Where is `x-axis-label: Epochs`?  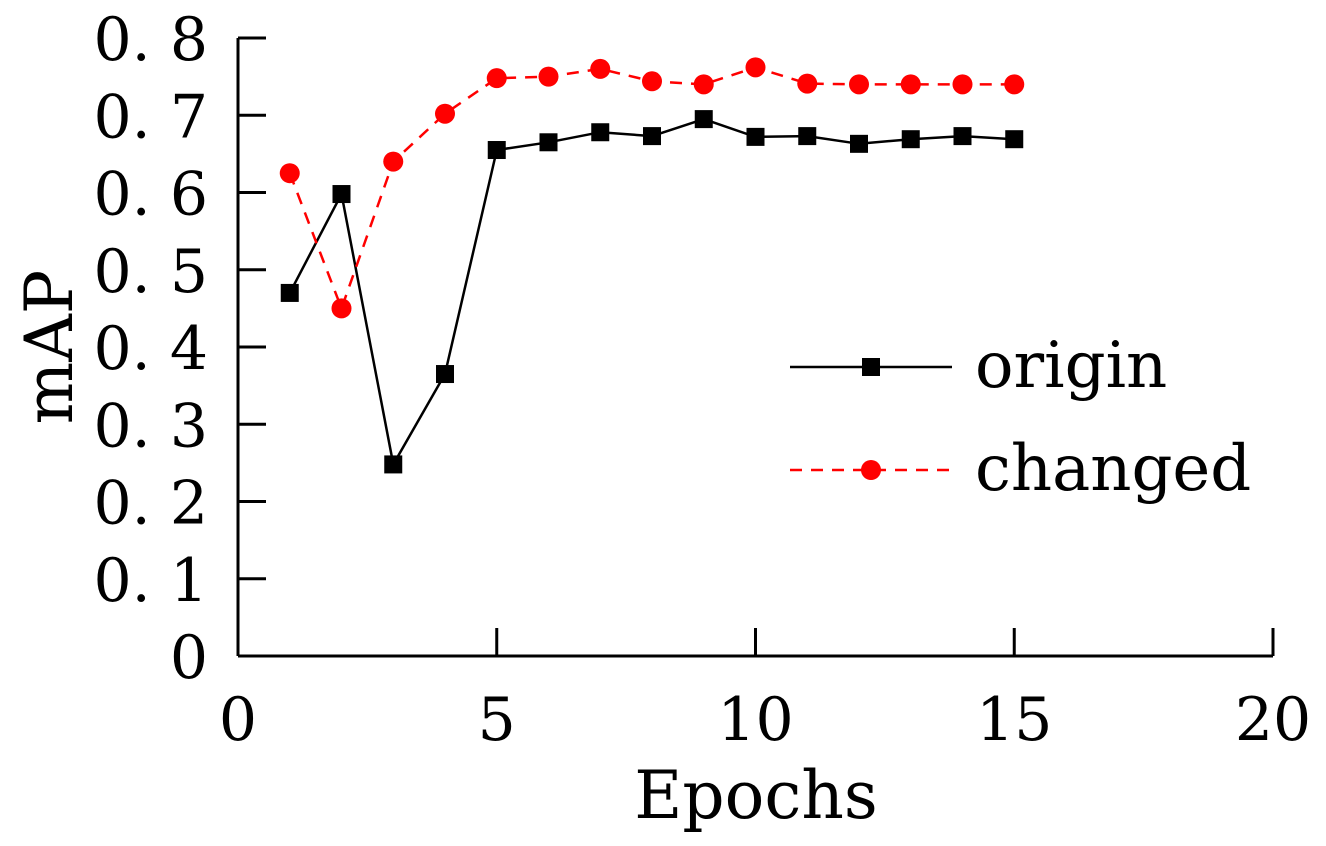
x-axis-label: Epochs is located at coordinates (756, 795).